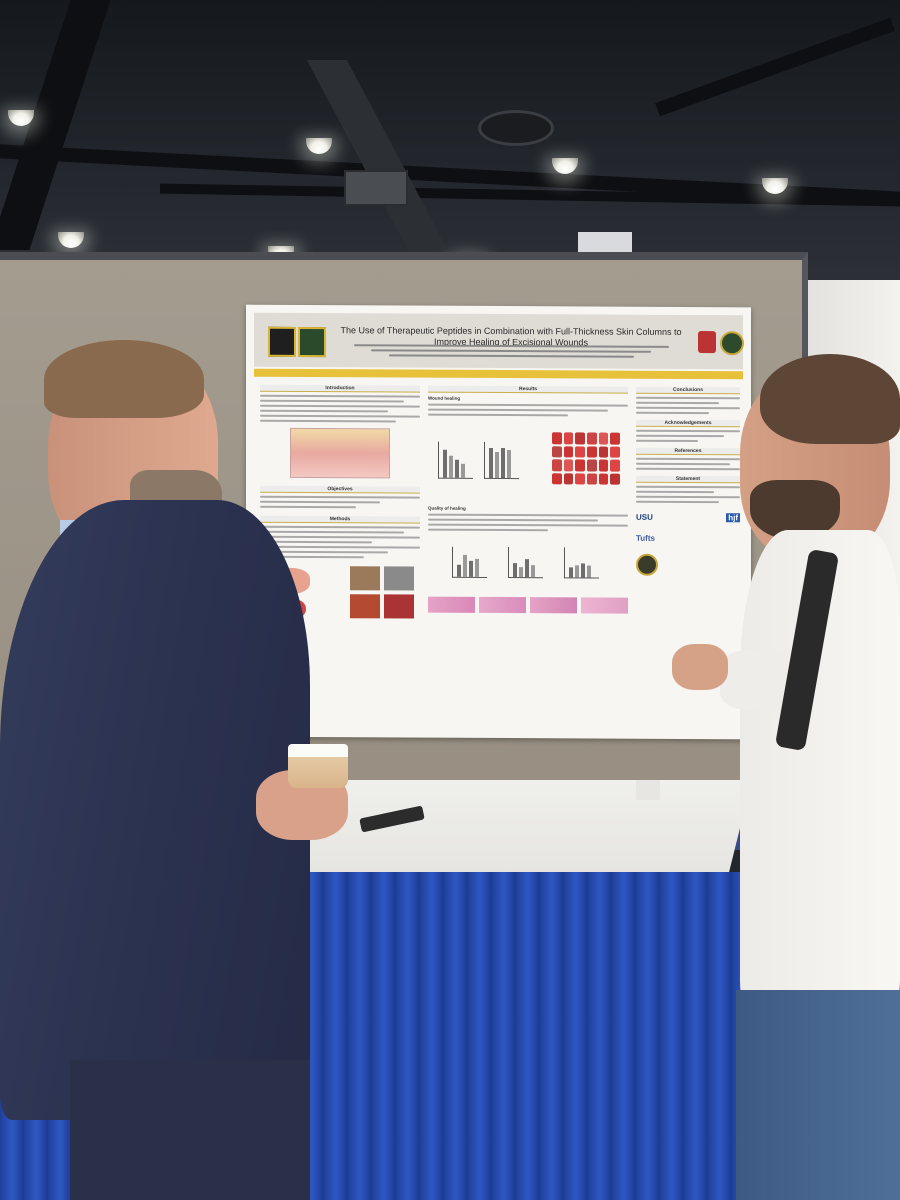 The image size is (900, 1200). I want to click on air-vent, so click(516, 128).